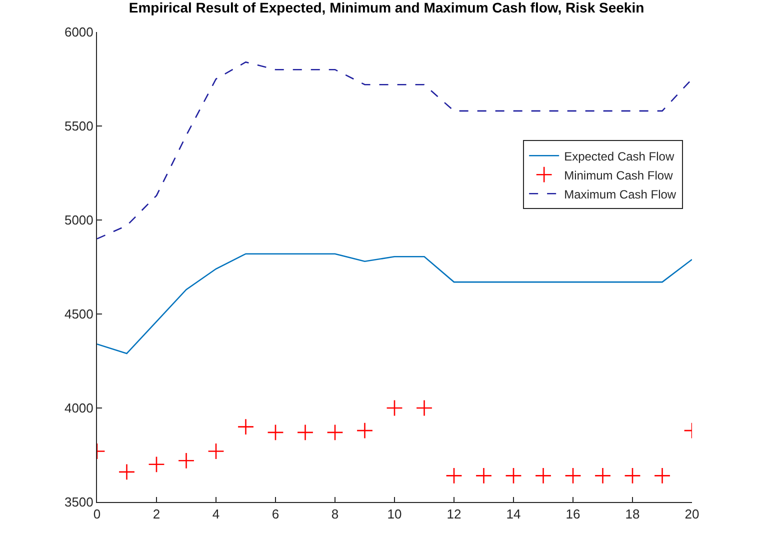 The height and width of the screenshot is (535, 773). I want to click on line-series, so click(394, 303).